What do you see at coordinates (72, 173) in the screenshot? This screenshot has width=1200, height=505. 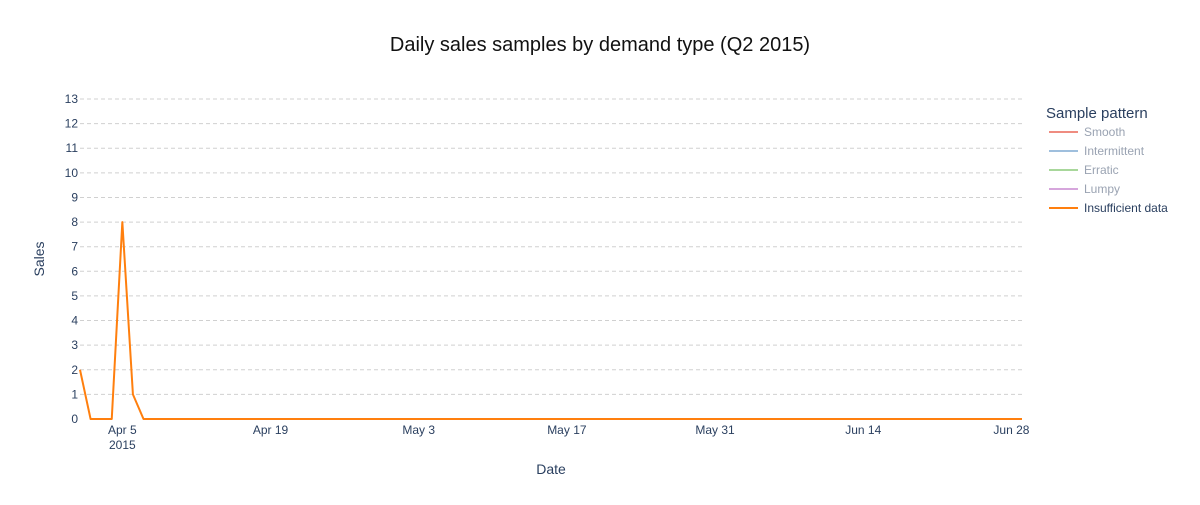 I see `y-tick-label: 10` at bounding box center [72, 173].